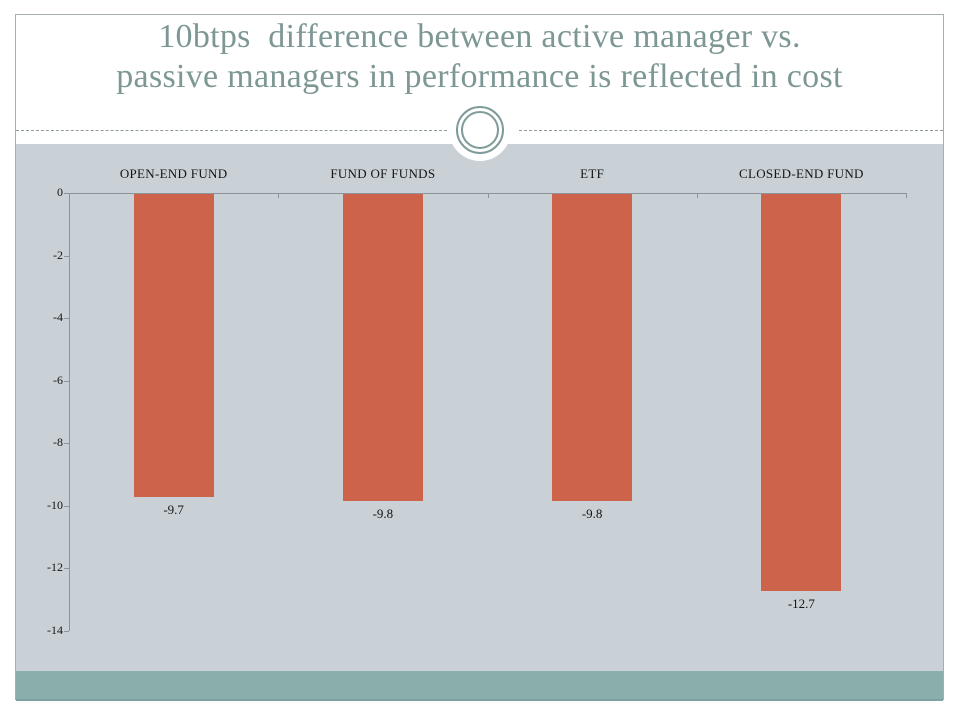 The width and height of the screenshot is (960, 720). I want to click on y-axis-tick-label: -14, so click(55, 630).